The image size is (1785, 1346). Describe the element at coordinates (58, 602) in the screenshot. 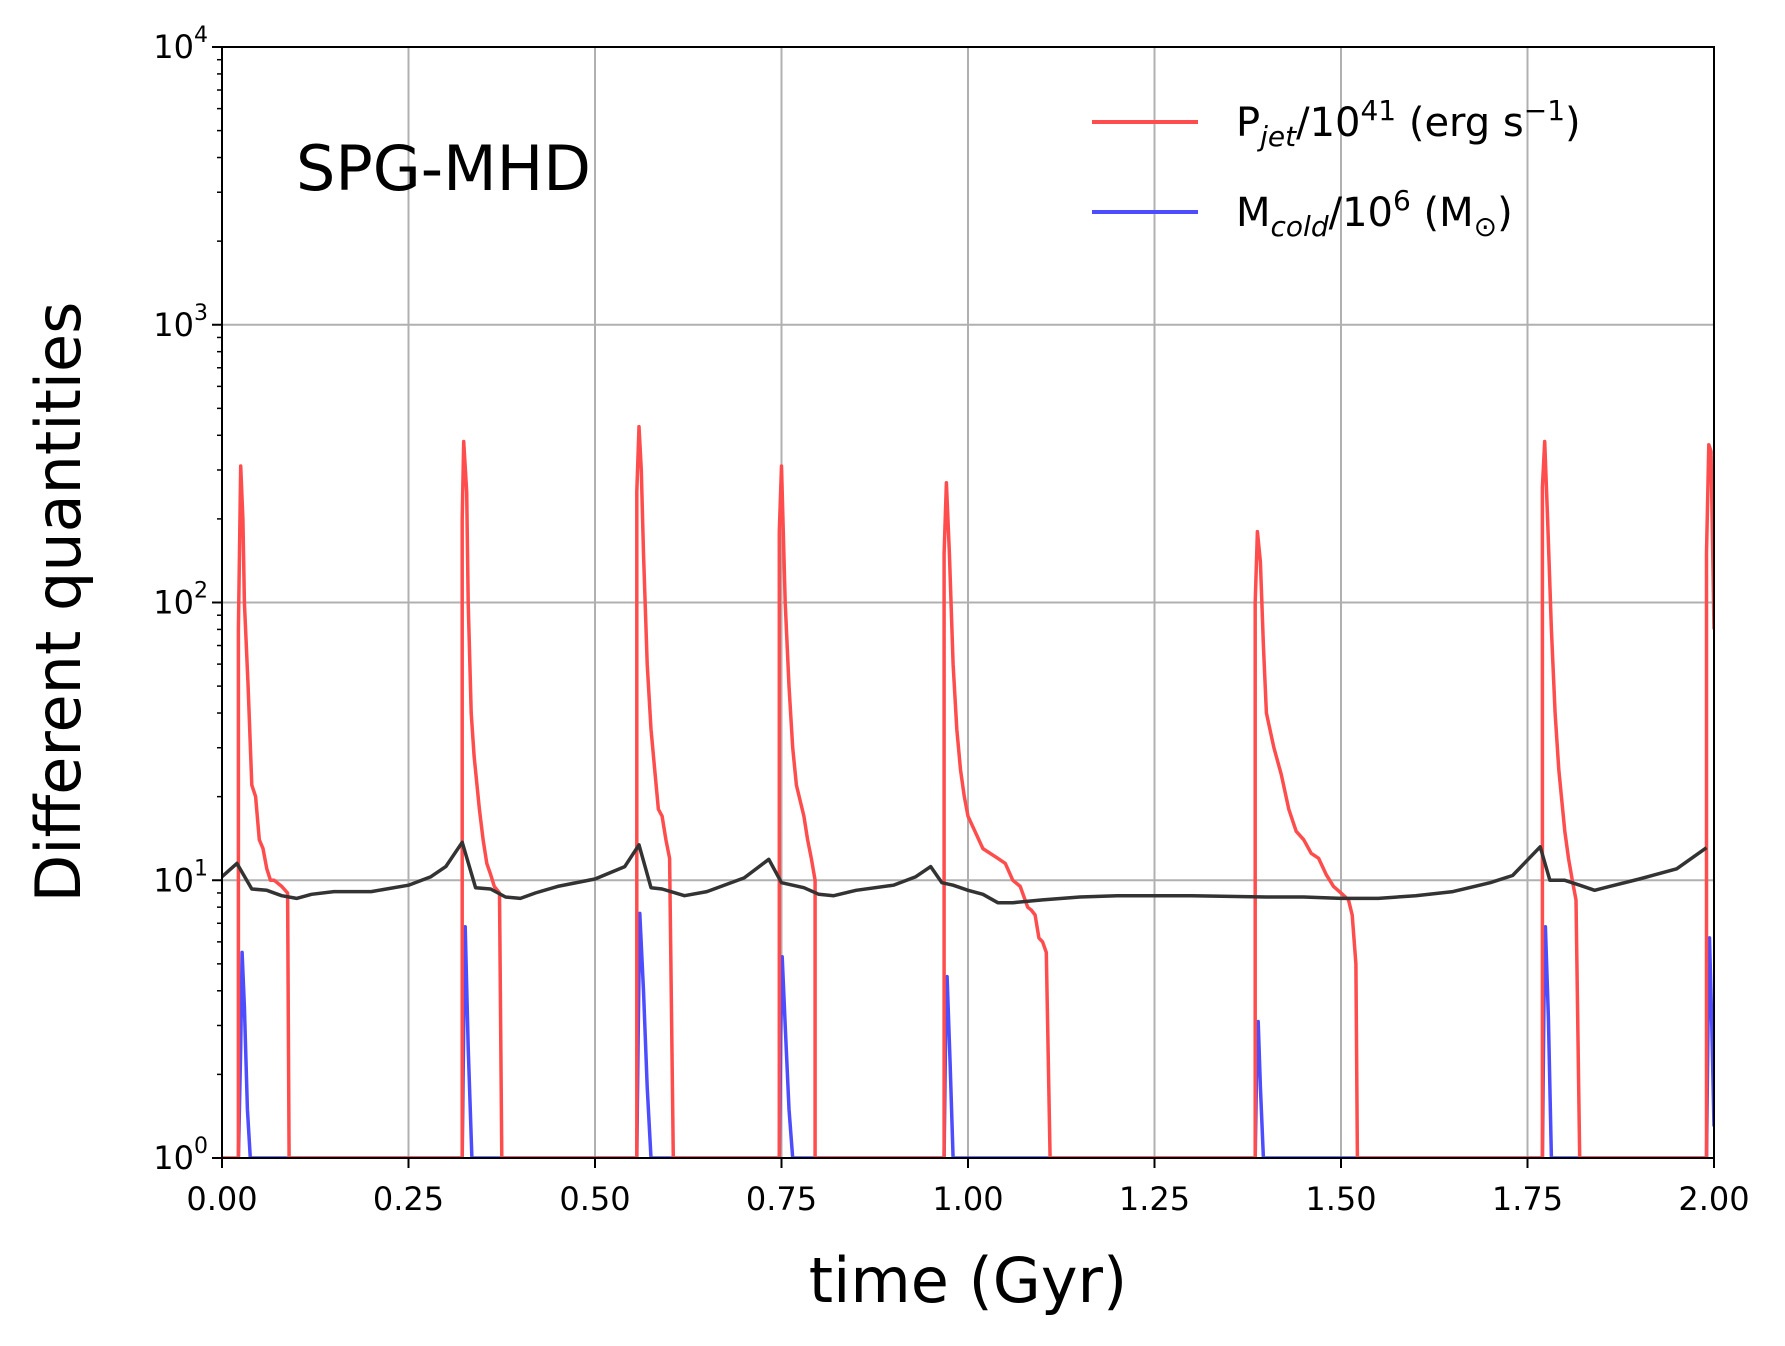

I see `y-axis-label: Different quantities` at that location.